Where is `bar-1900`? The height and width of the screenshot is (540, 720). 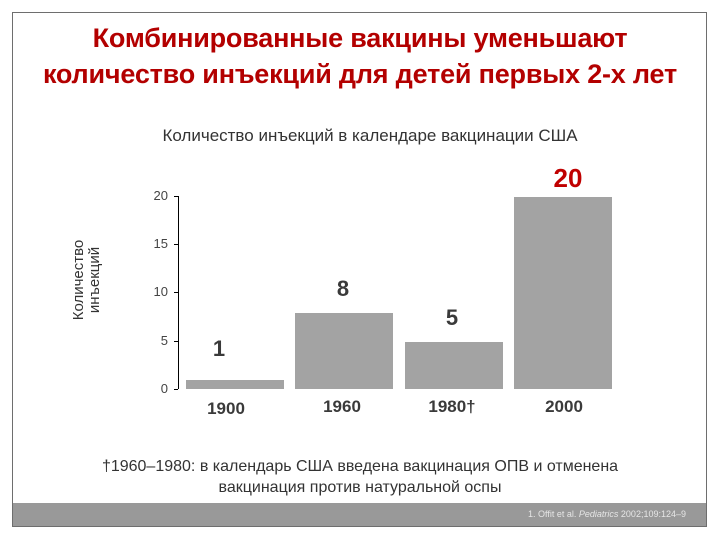
bar-1900 is located at coordinates (235, 384).